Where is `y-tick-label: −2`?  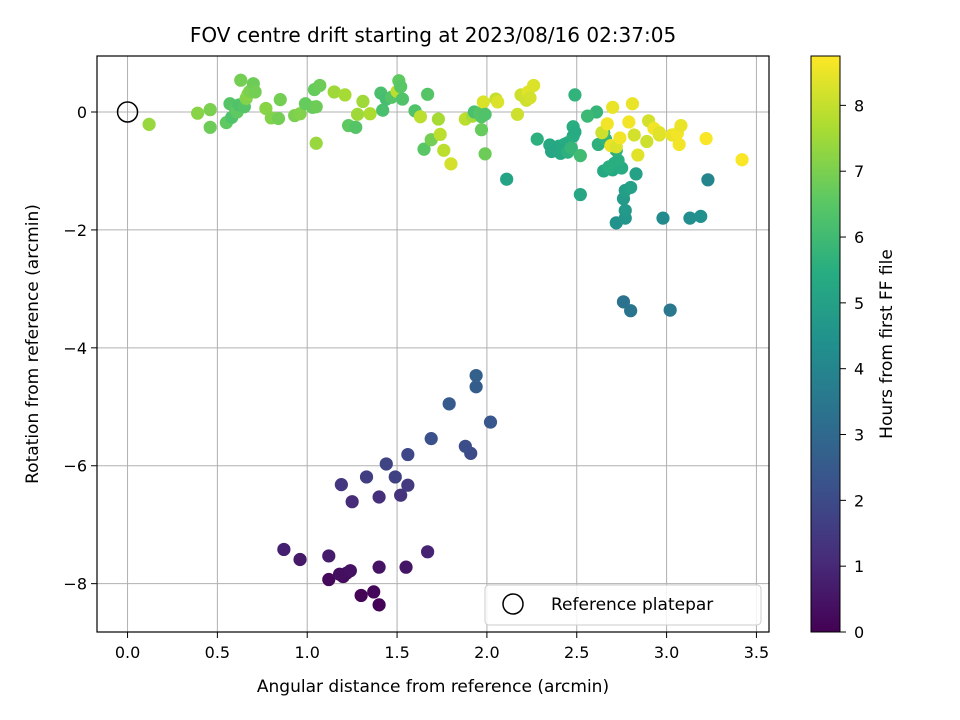
y-tick-label: −2 is located at coordinates (75, 230).